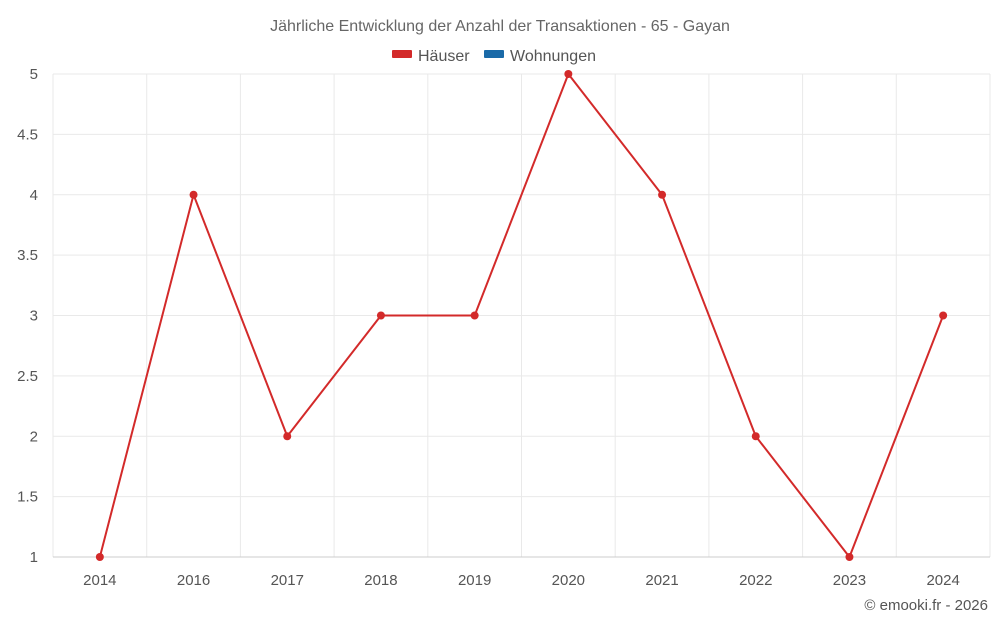  I want to click on credit-text: © emooki.fr - 2026, so click(926, 605).